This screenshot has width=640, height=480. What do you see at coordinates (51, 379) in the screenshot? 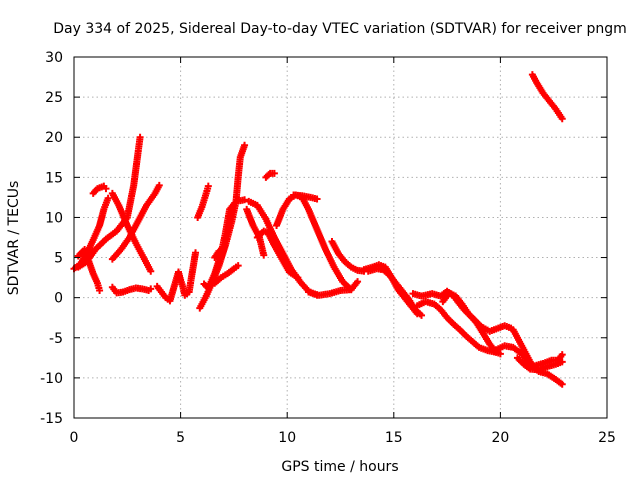
I see `y-tick-label: -10` at bounding box center [51, 379].